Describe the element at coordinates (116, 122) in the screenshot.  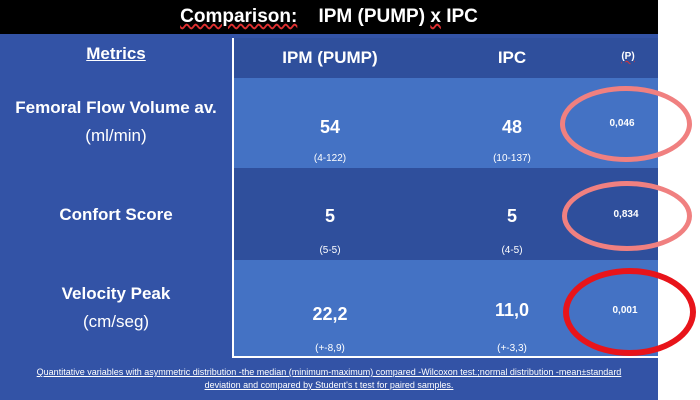
I see `row-label-femoral: Femoral Flow Volume av. (ml/min)` at that location.